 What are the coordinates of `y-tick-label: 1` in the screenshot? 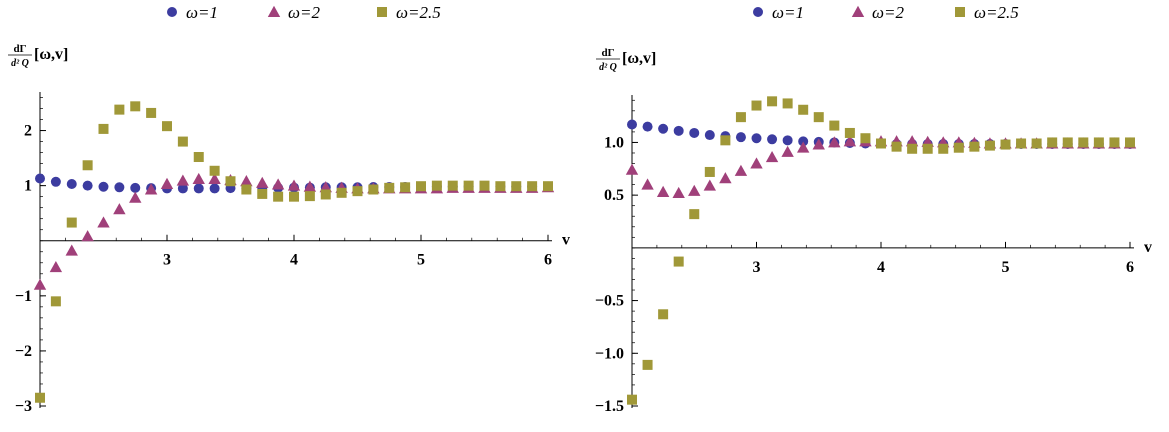 It's located at (28, 186).